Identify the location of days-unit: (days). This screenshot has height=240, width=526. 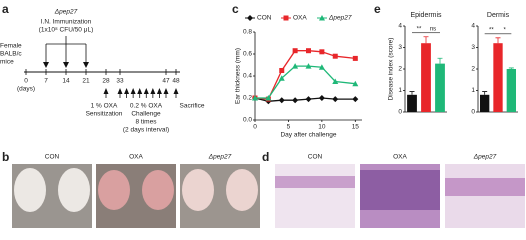
(26, 89).